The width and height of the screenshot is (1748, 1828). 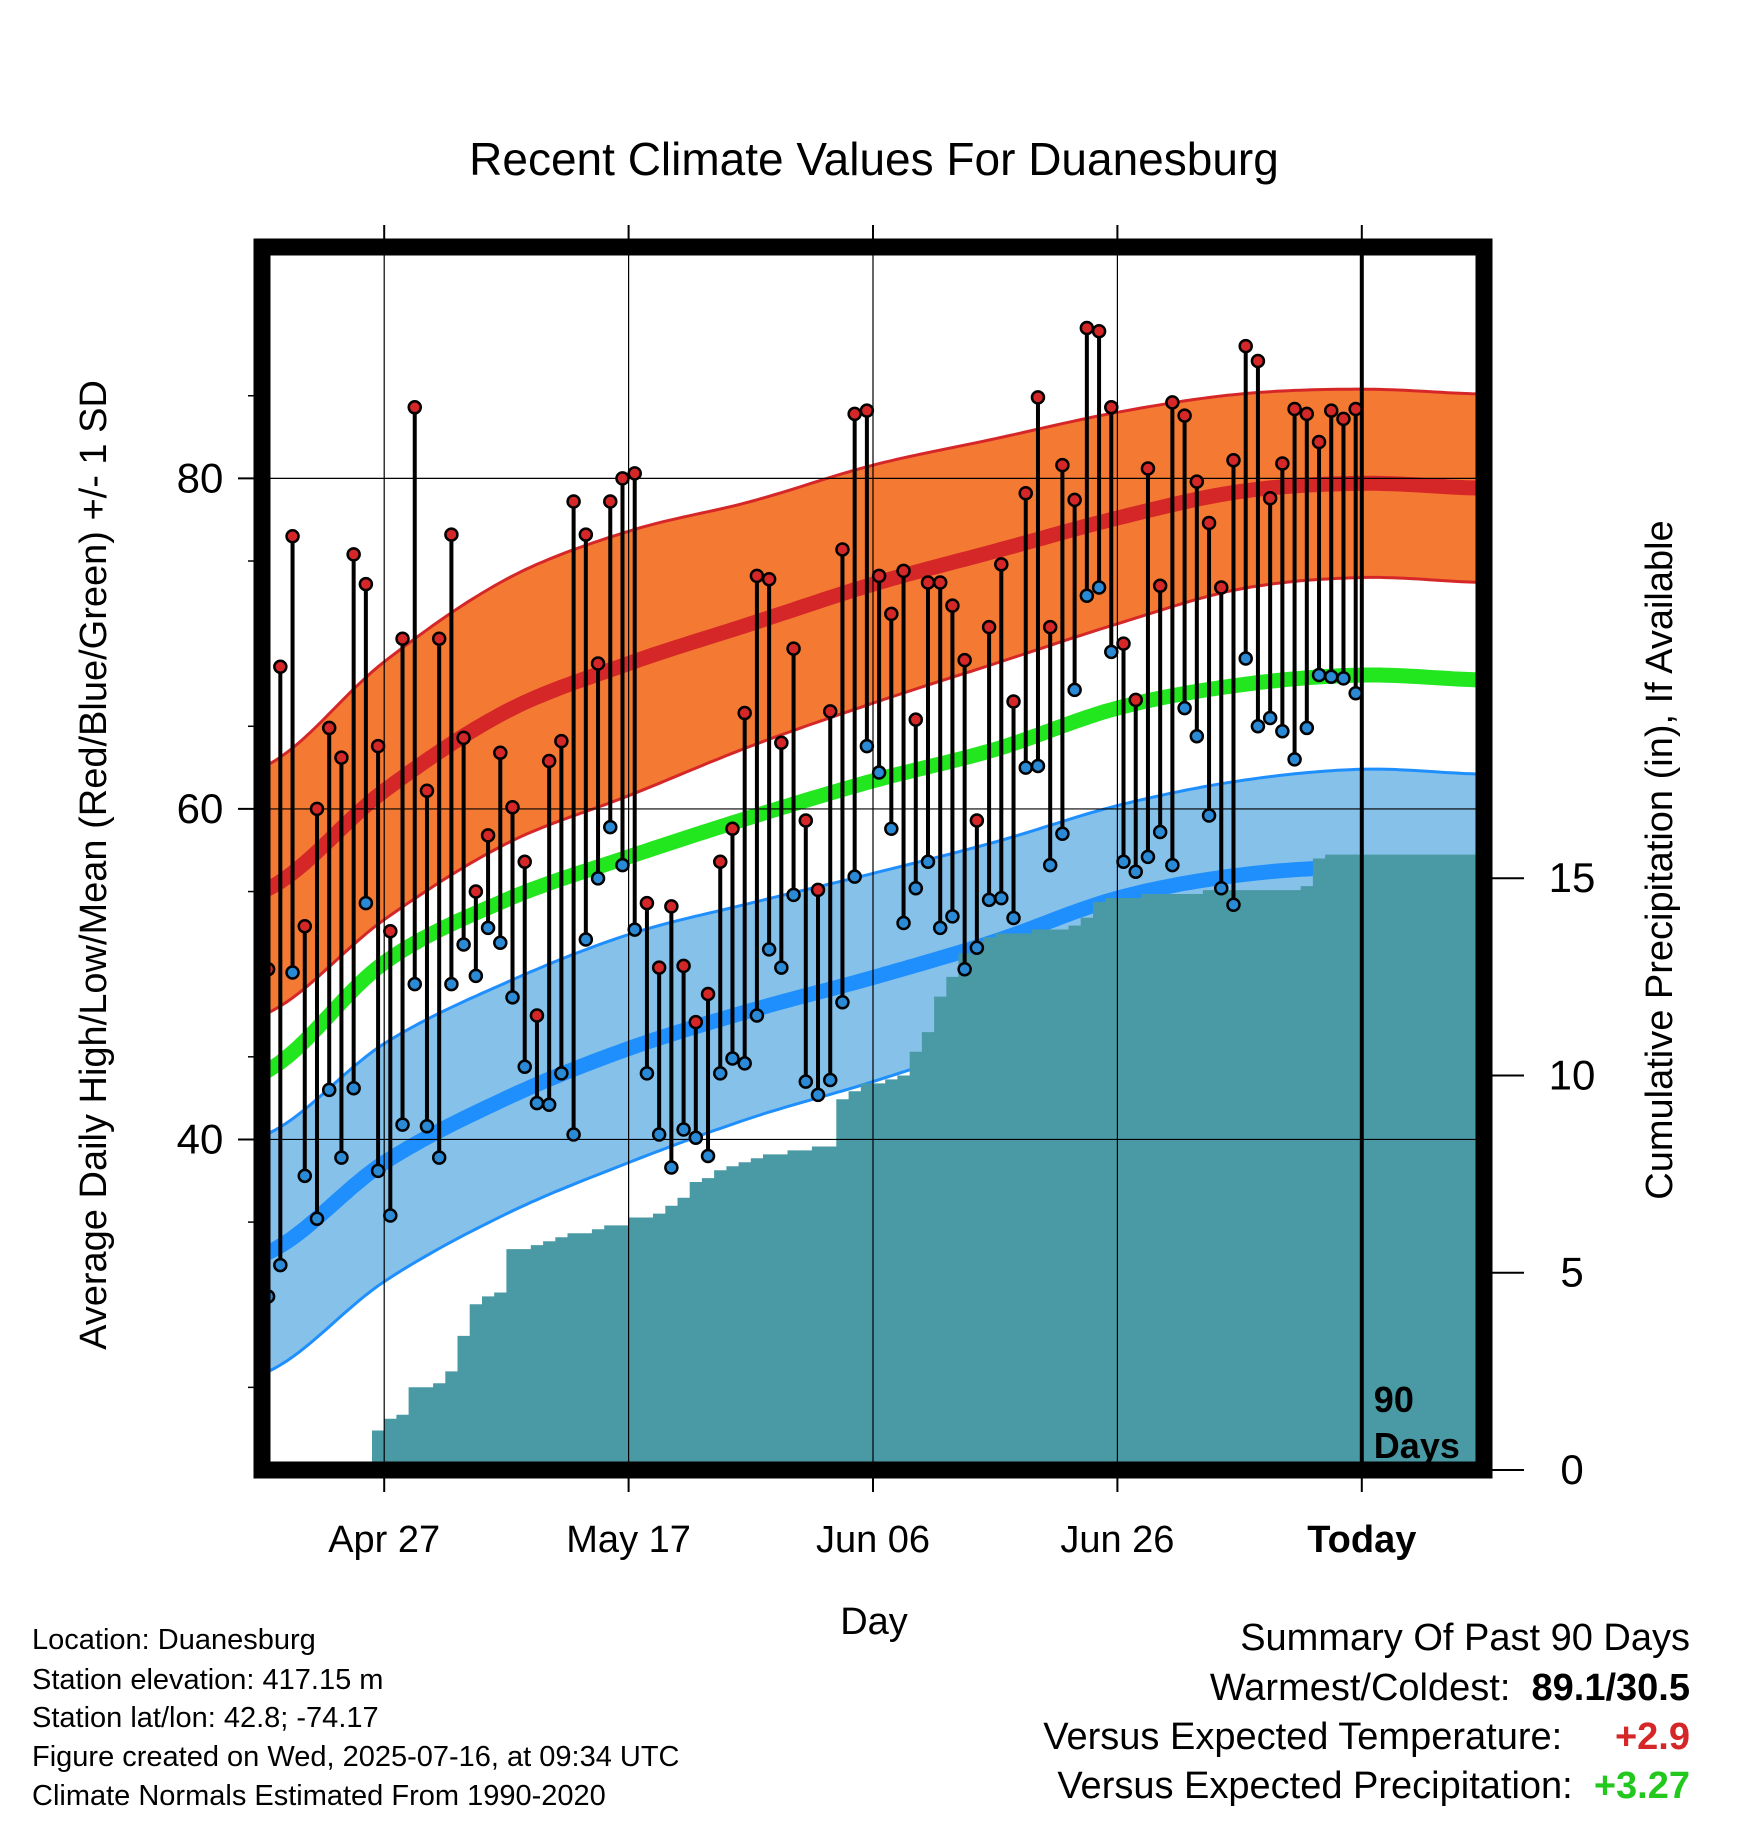 I want to click on summary-precip-row: Versus Expected Precipitation: +3.27, so click(x=1373, y=1786).